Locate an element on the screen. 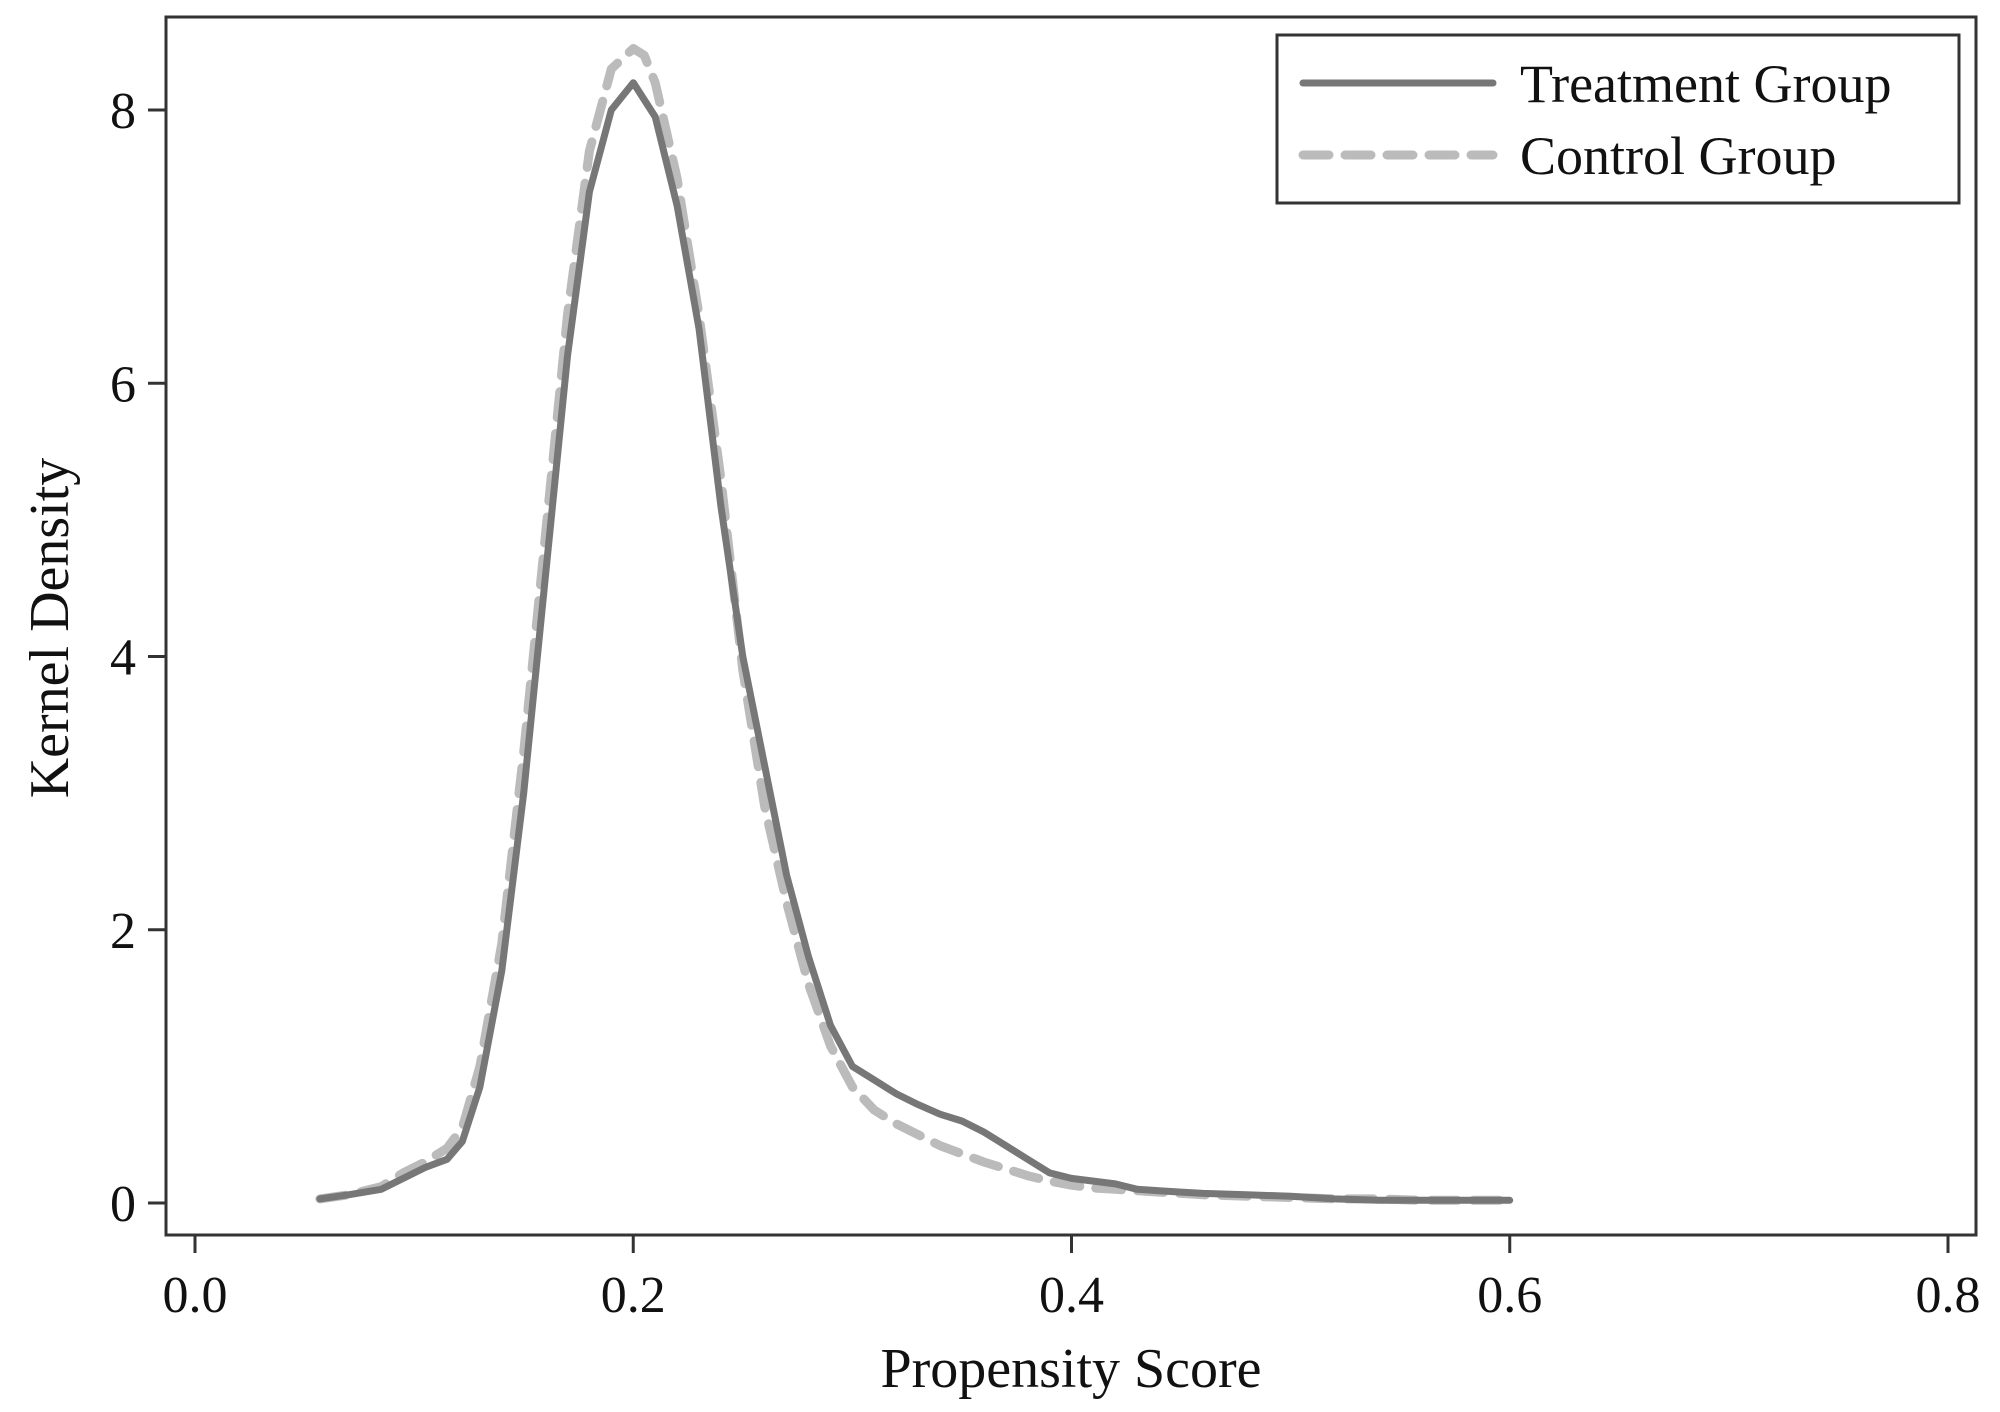 Image resolution: width=2000 pixels, height=1412 pixels. y-axis: 0 2 4 6 8 is located at coordinates (138, 658).